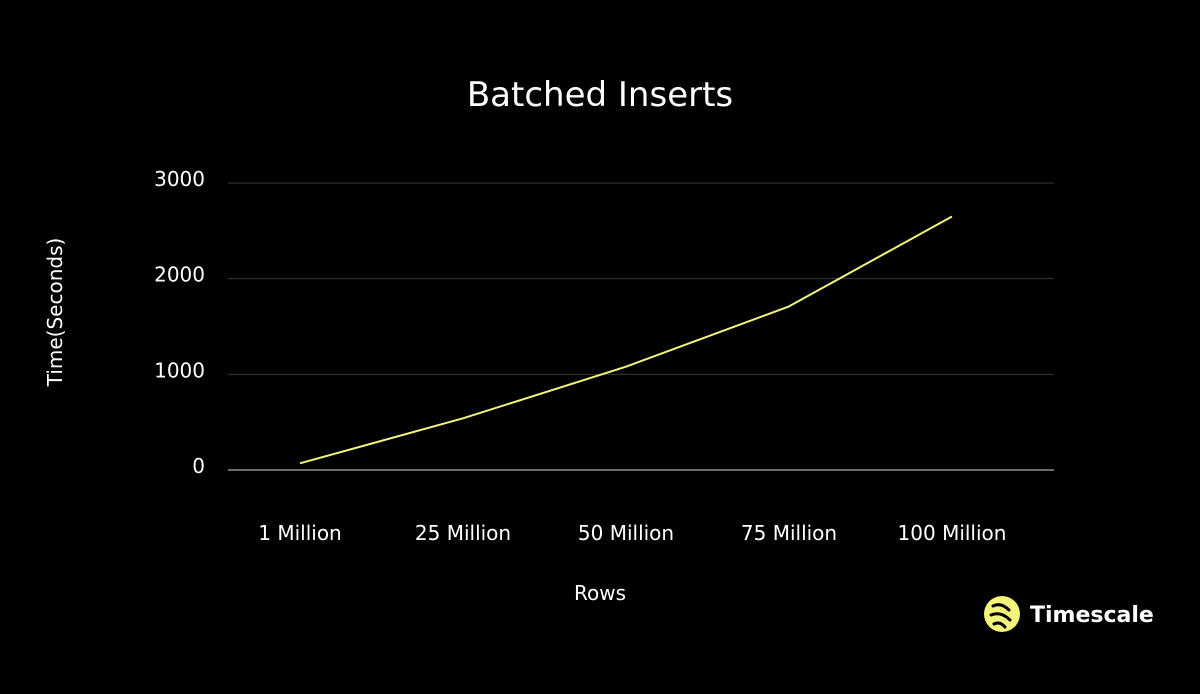 This screenshot has width=1200, height=694. What do you see at coordinates (198, 466) in the screenshot?
I see `y-tick-label: 0` at bounding box center [198, 466].